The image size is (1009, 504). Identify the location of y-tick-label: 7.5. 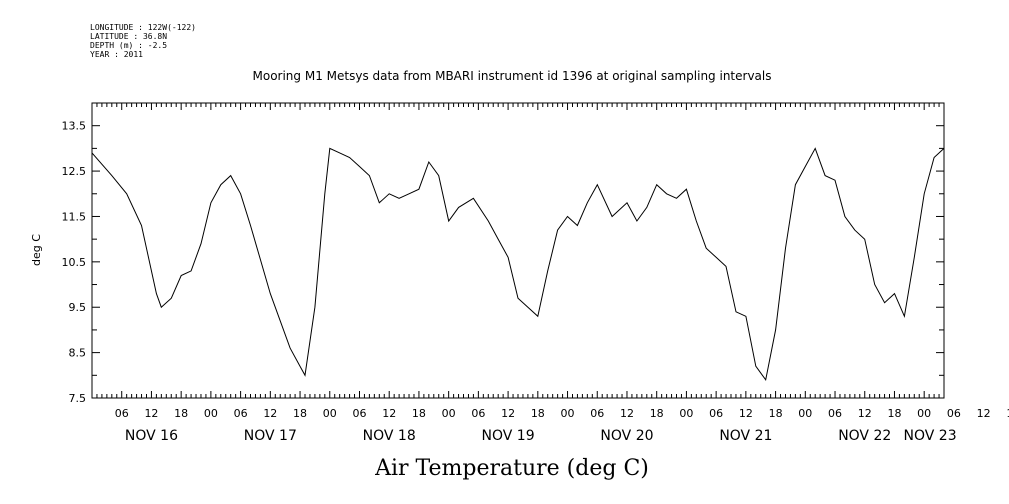
(78, 398).